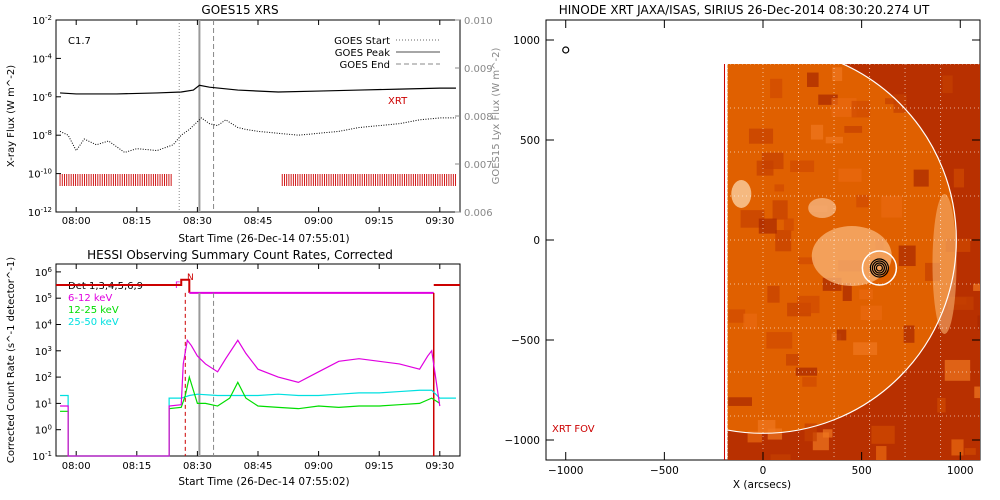 The width and height of the screenshot is (1000, 500). What do you see at coordinates (398, 101) in the screenshot?
I see `goes-xrt-label: XRT` at bounding box center [398, 101].